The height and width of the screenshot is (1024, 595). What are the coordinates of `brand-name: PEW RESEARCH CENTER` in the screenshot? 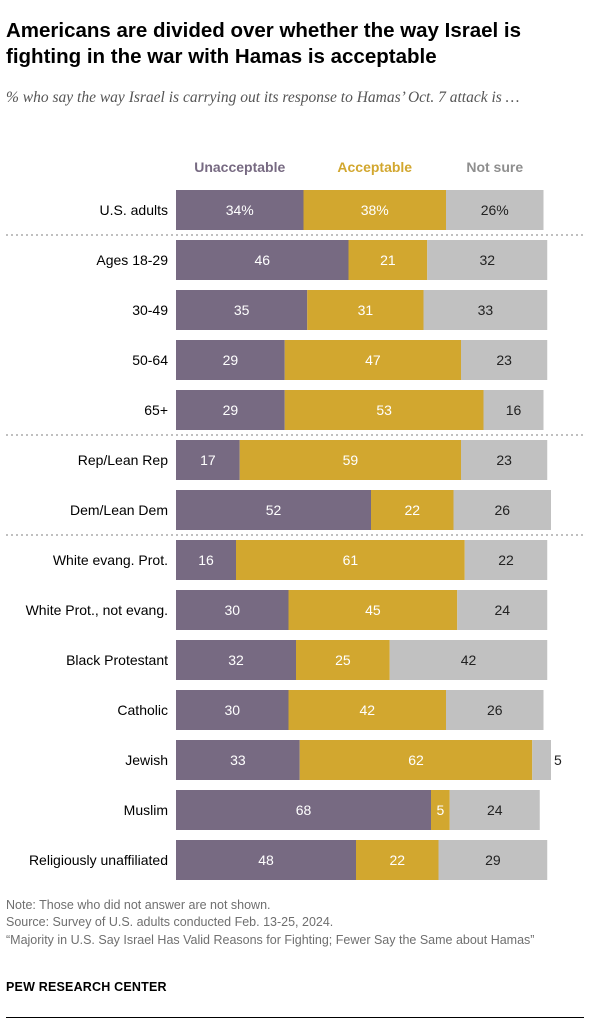 It's located at (86, 987).